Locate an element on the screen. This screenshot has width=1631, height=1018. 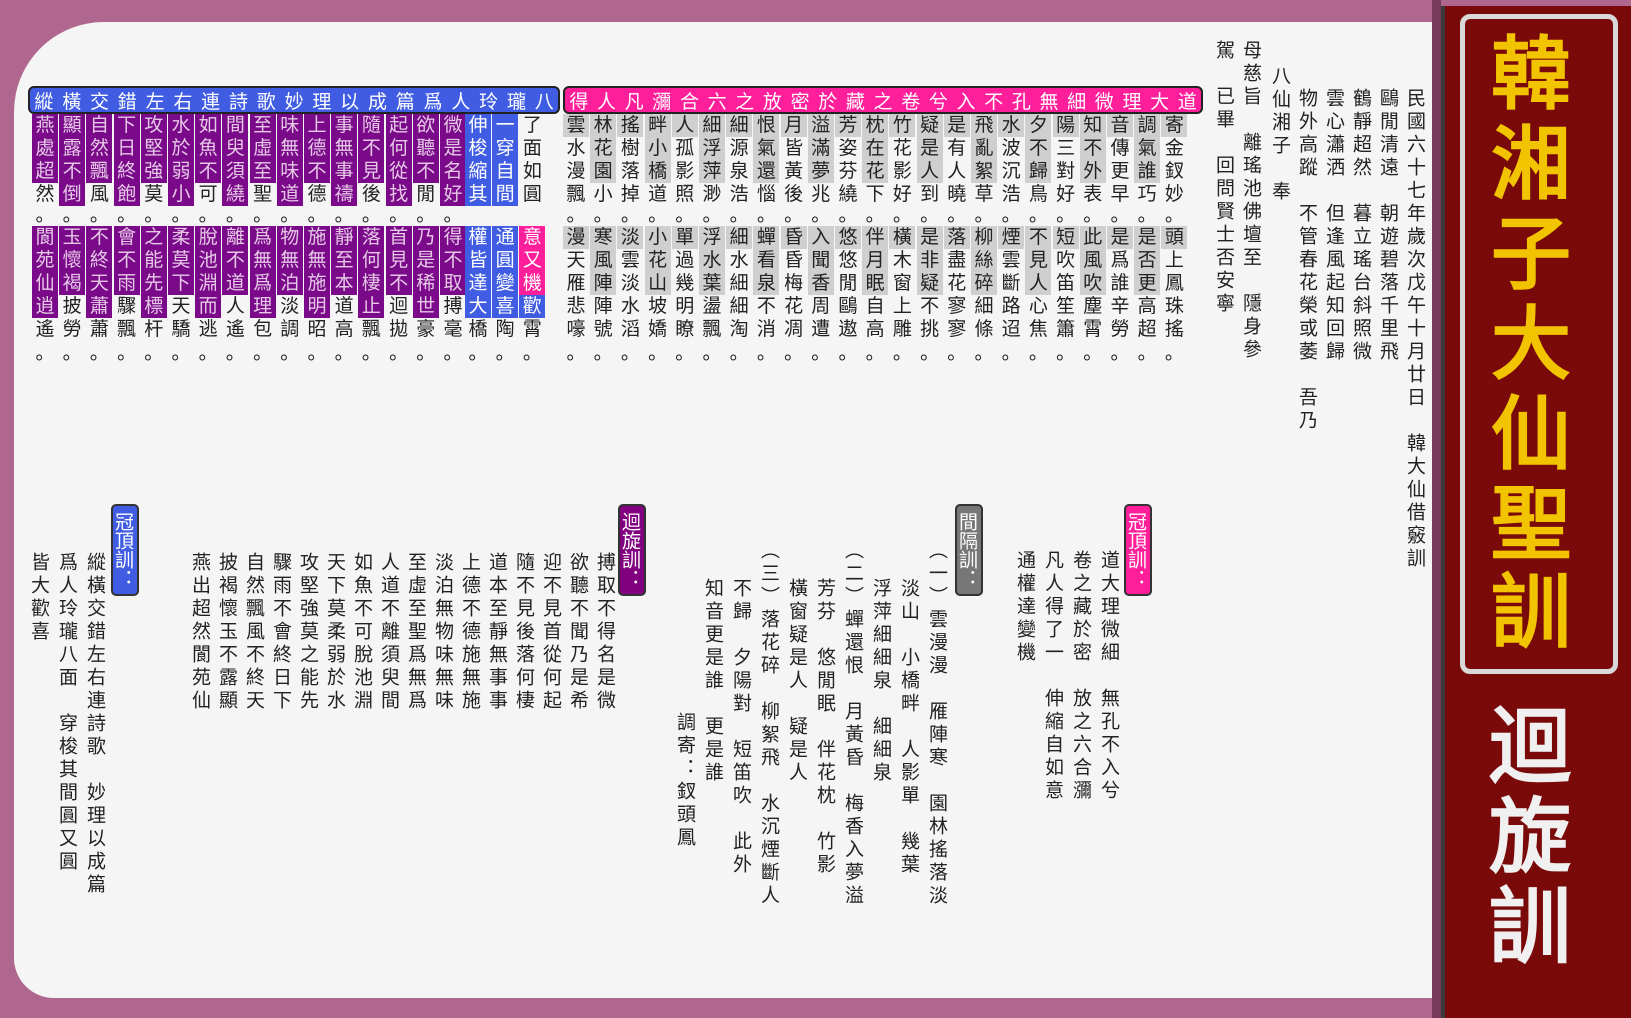
ribbon-pink-top: 得人凡瀰合六之放密於藏之卷兮入不孔無細微理大道 is located at coordinates (883, 100).